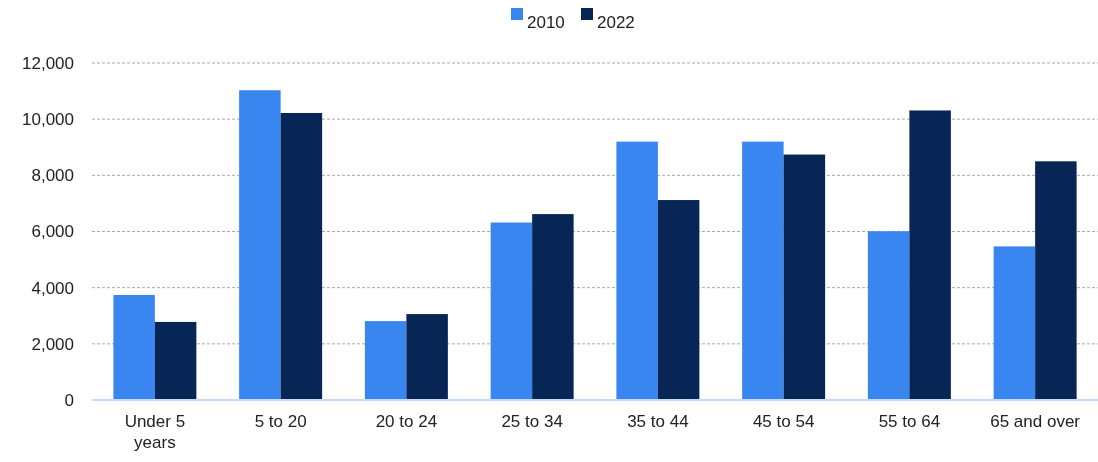 The height and width of the screenshot is (462, 1098). What do you see at coordinates (532, 421) in the screenshot?
I see `x-tick-label: 25 to 34` at bounding box center [532, 421].